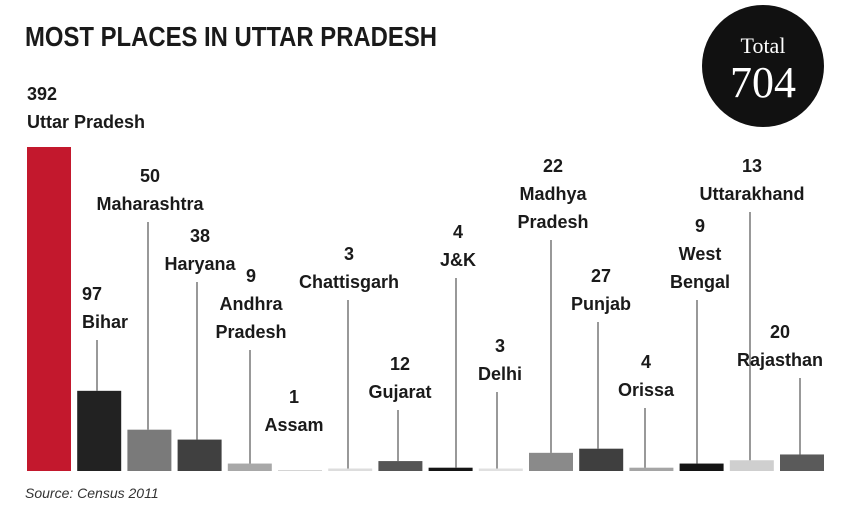 This screenshot has width=850, height=519. I want to click on total-value: 704, so click(763, 82).